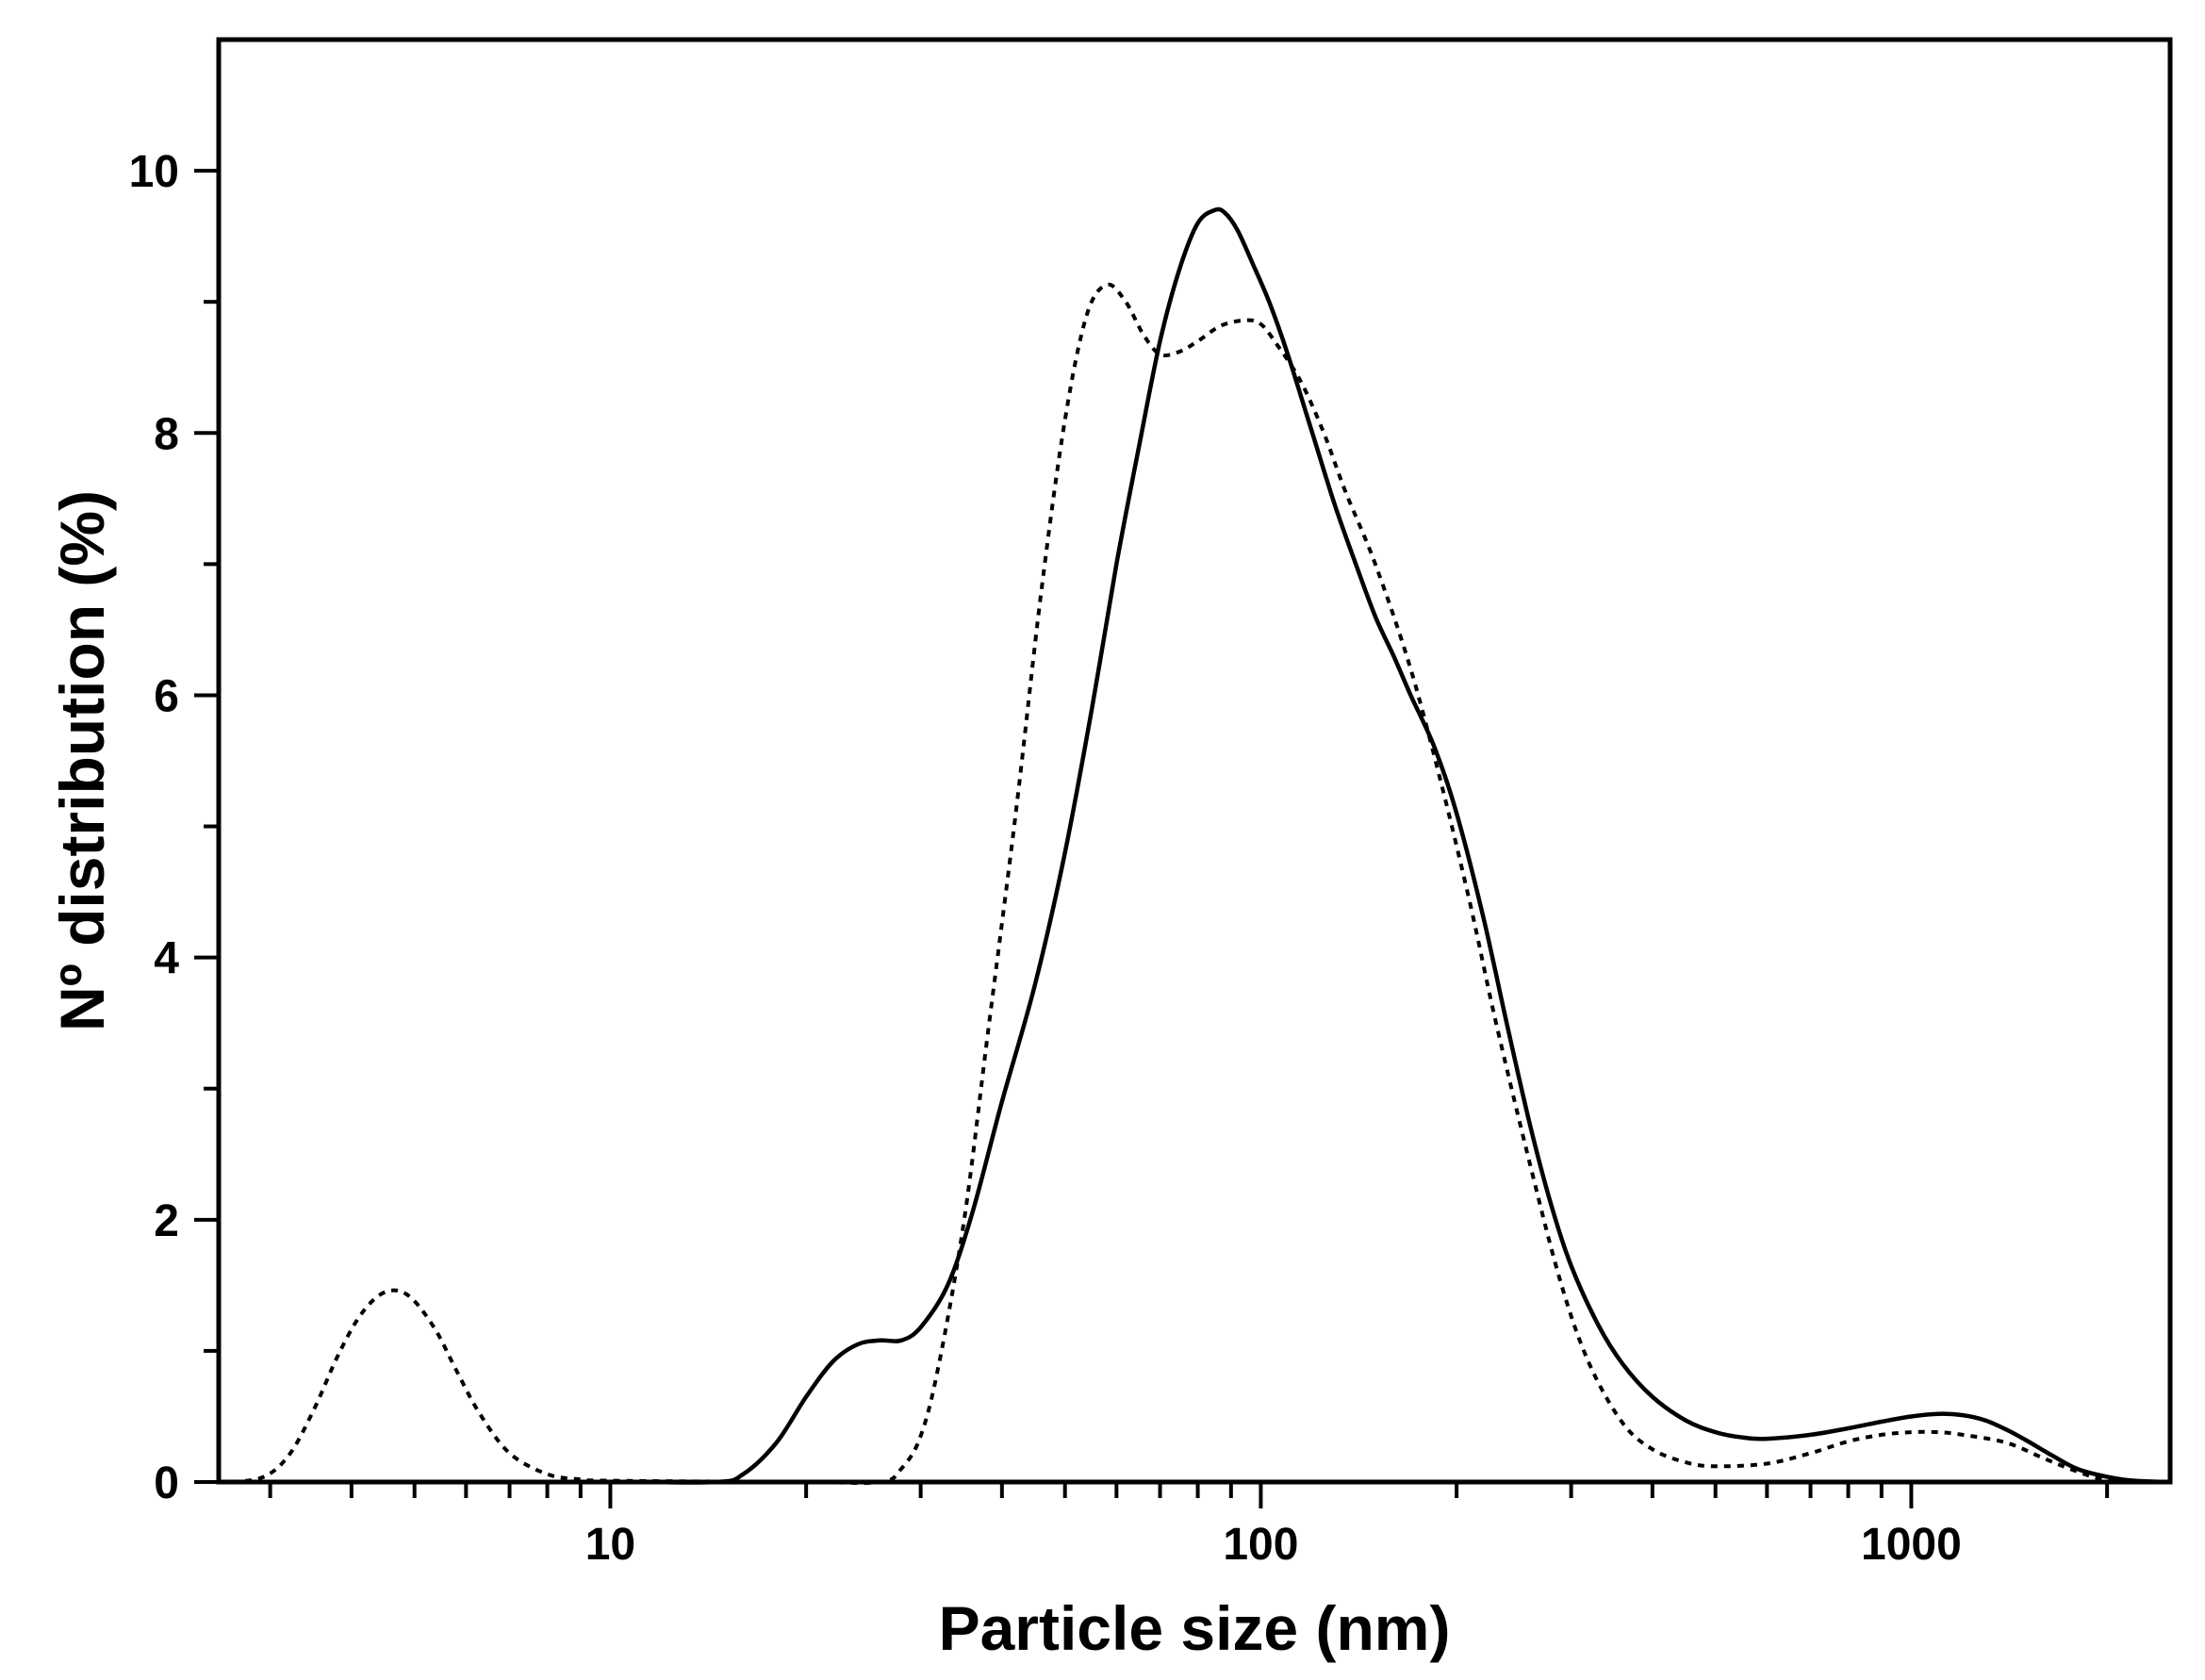 The width and height of the screenshot is (2205, 1680). I want to click on y-tick-label: 8, so click(166, 434).